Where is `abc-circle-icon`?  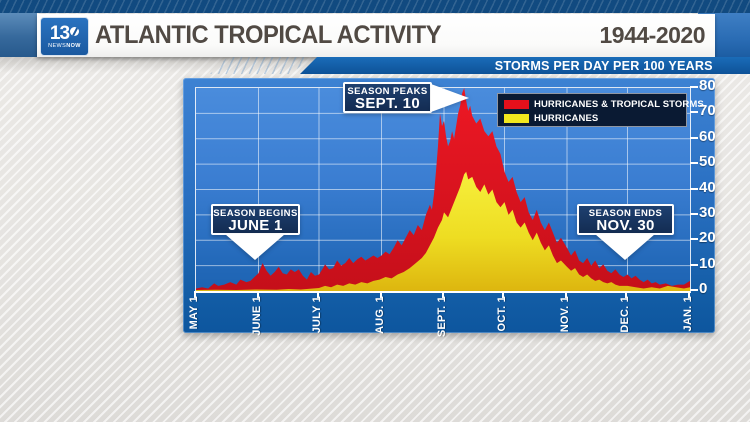 abc-circle-icon is located at coordinates (75, 31).